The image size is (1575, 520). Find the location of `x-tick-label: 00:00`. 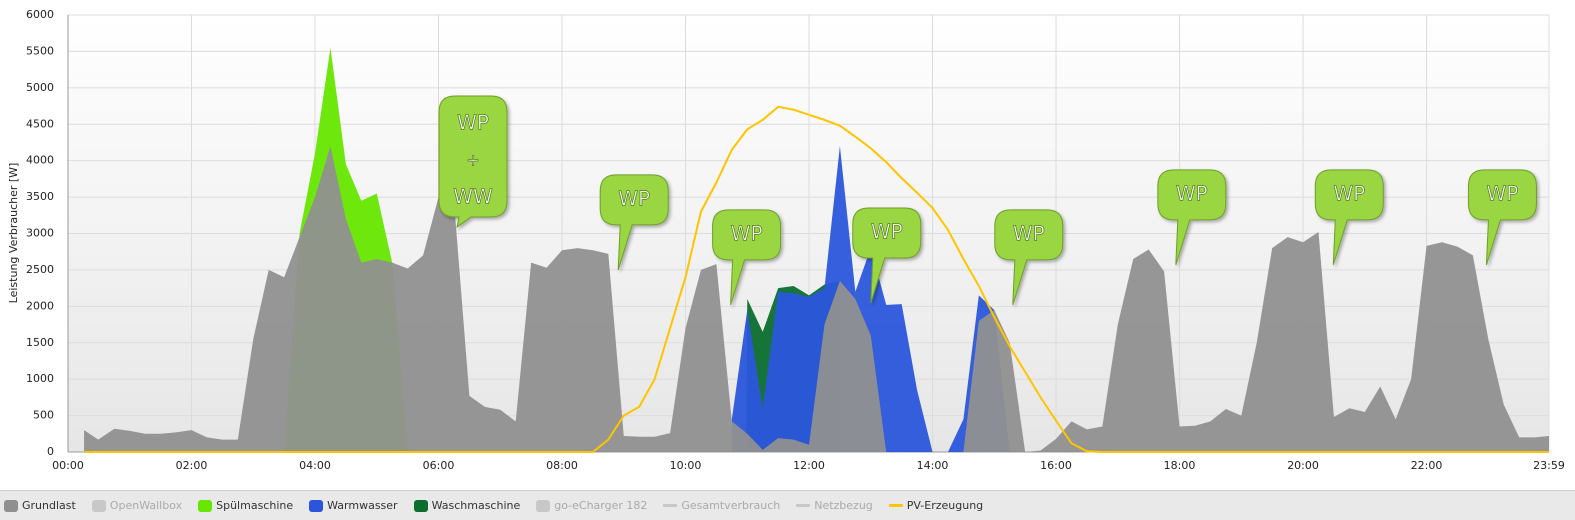

x-tick-label: 00:00 is located at coordinates (68, 465).